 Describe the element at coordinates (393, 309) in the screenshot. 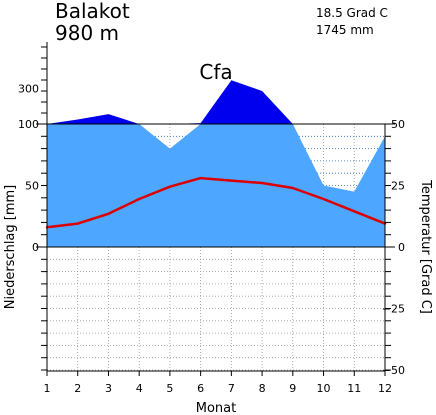

I see `right-tick-label: −25` at that location.